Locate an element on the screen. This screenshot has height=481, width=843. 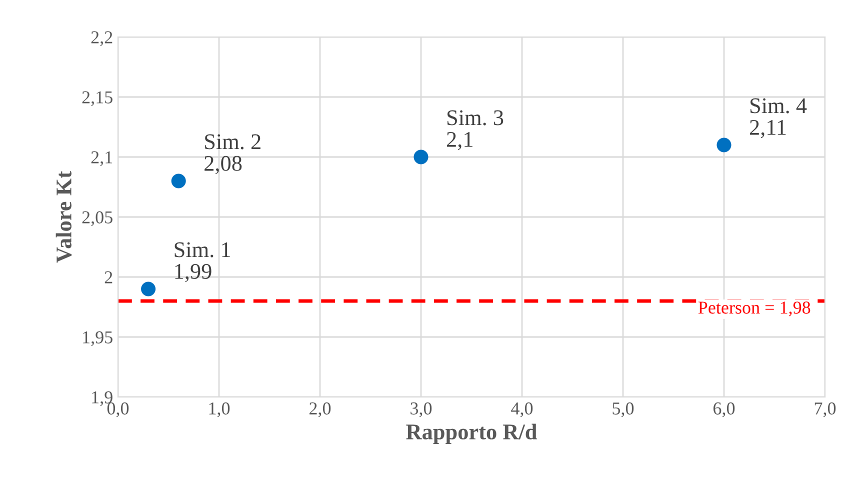
x-tick-label: 3,0 is located at coordinates (421, 410).